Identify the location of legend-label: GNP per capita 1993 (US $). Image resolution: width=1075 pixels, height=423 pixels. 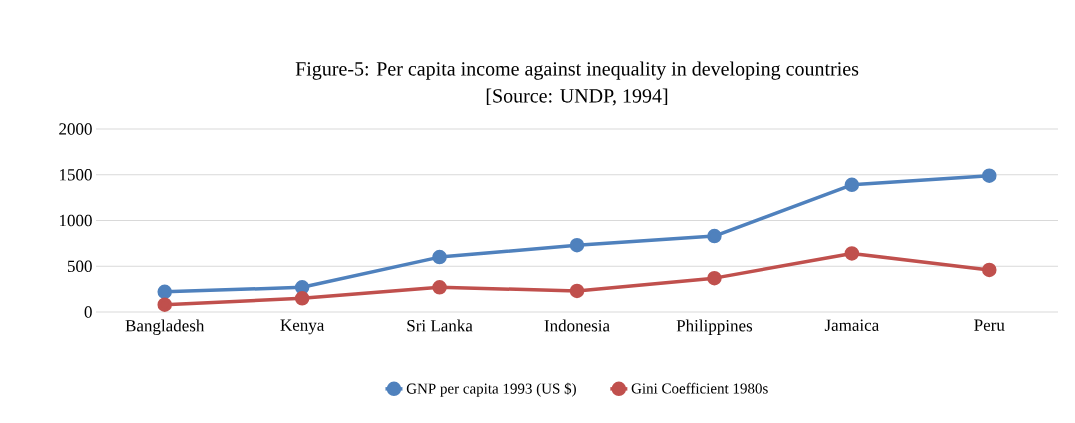
(491, 389).